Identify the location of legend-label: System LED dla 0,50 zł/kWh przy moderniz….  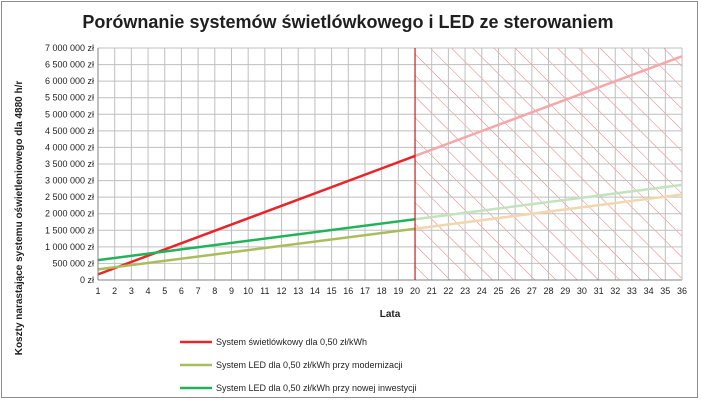
(309, 365).